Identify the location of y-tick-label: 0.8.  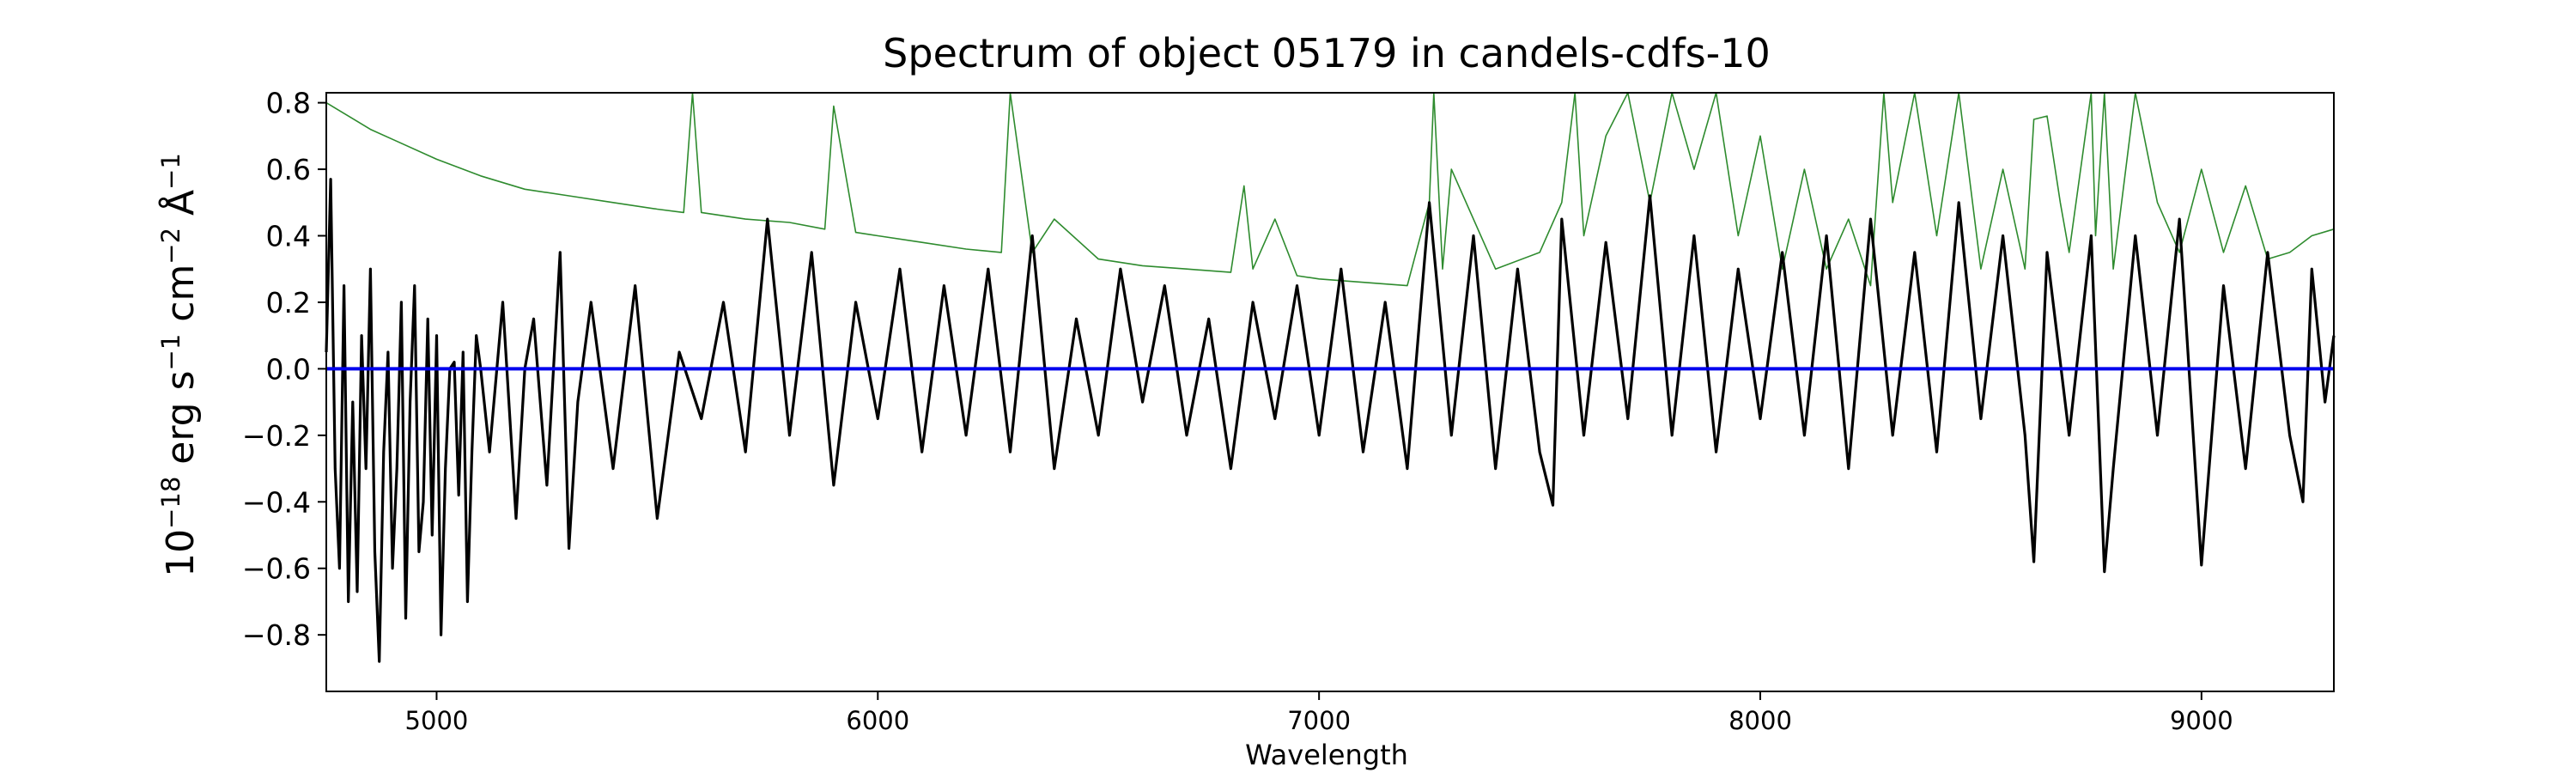
(289, 103).